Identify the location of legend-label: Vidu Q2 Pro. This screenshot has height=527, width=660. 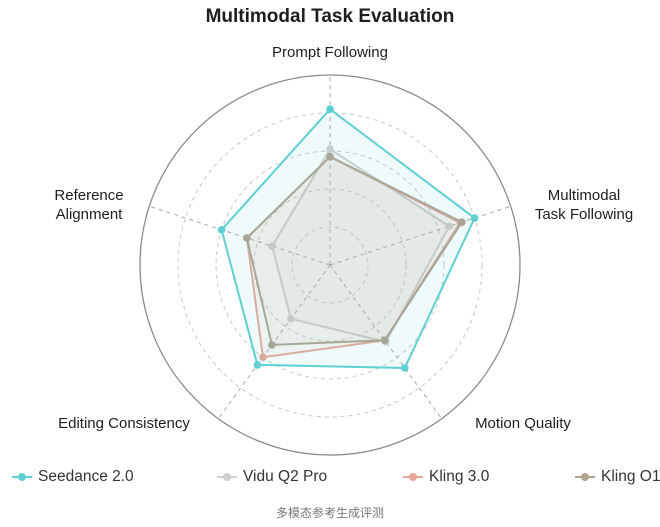
(285, 476).